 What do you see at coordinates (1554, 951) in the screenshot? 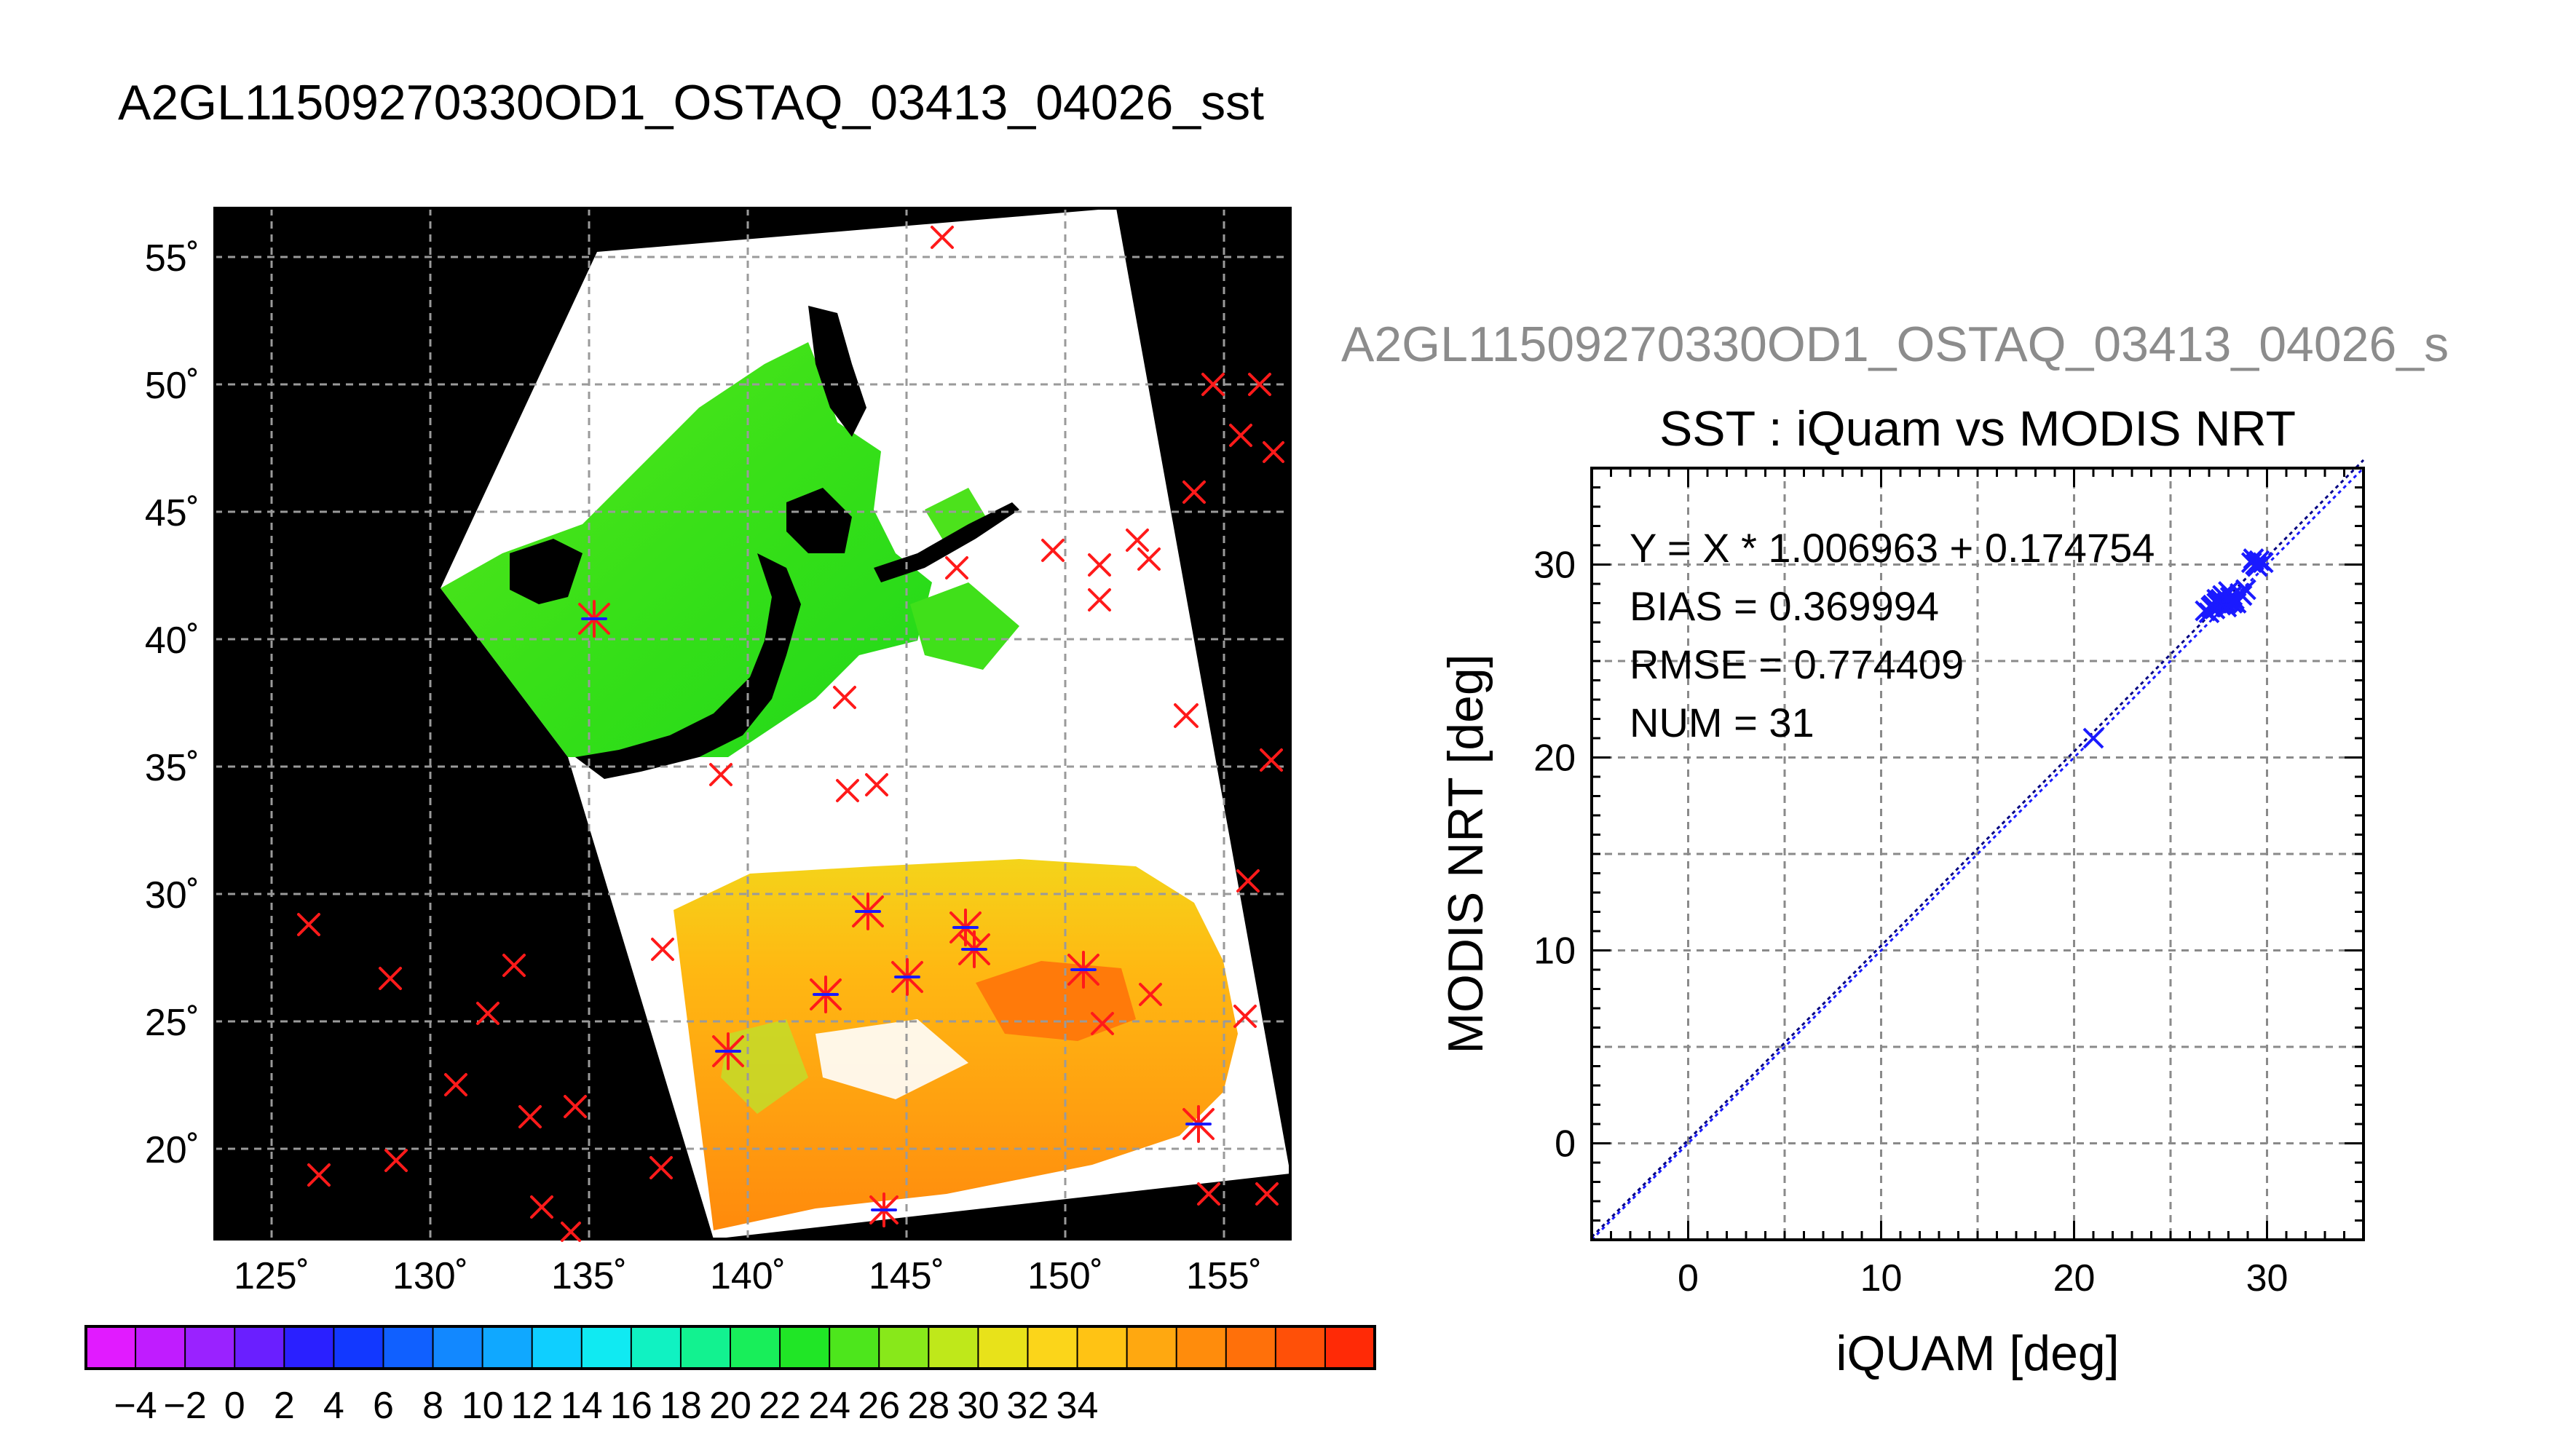
I see `y-tick-label: 10` at bounding box center [1554, 951].